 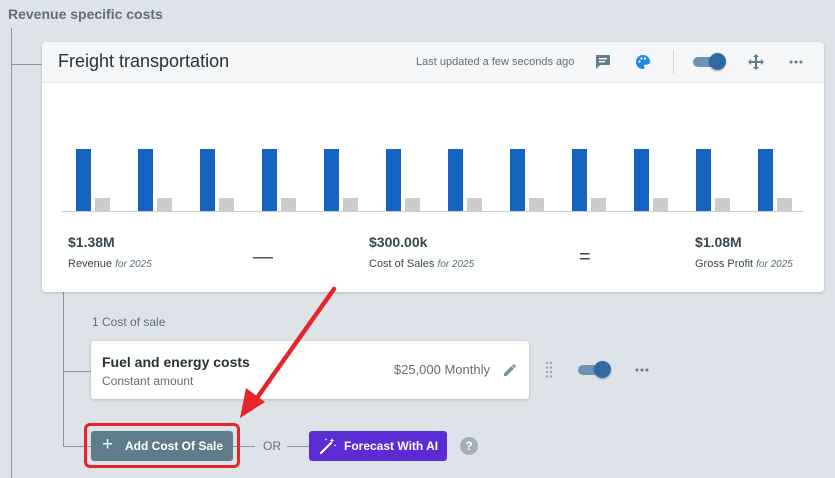 I want to click on gross-profit-metric: $1.08M Gross Profit for 2025, so click(x=744, y=252).